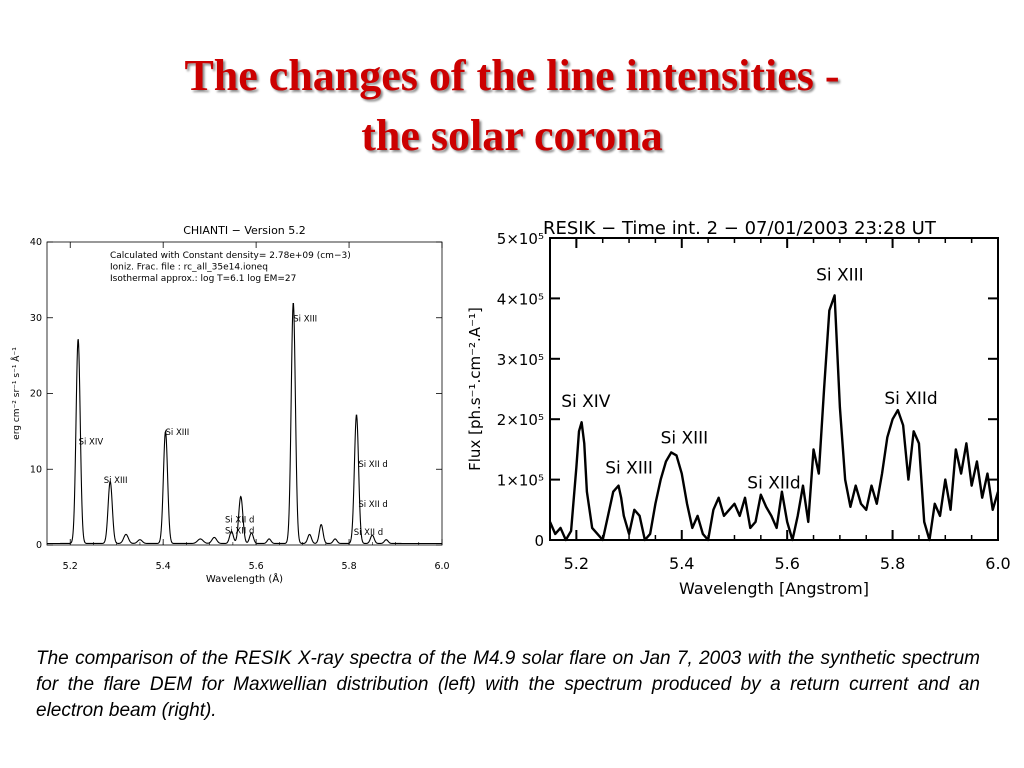 The width and height of the screenshot is (1024, 768). What do you see at coordinates (244, 230) in the screenshot?
I see `chart-title: CHIANTI − Version 5.2` at bounding box center [244, 230].